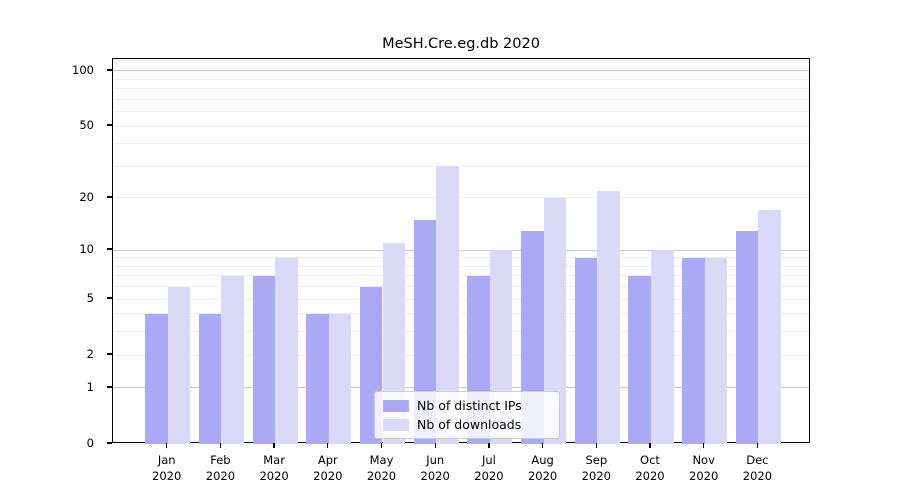  I want to click on legend-item-ips: Nb of distinct IPs, so click(466, 405).